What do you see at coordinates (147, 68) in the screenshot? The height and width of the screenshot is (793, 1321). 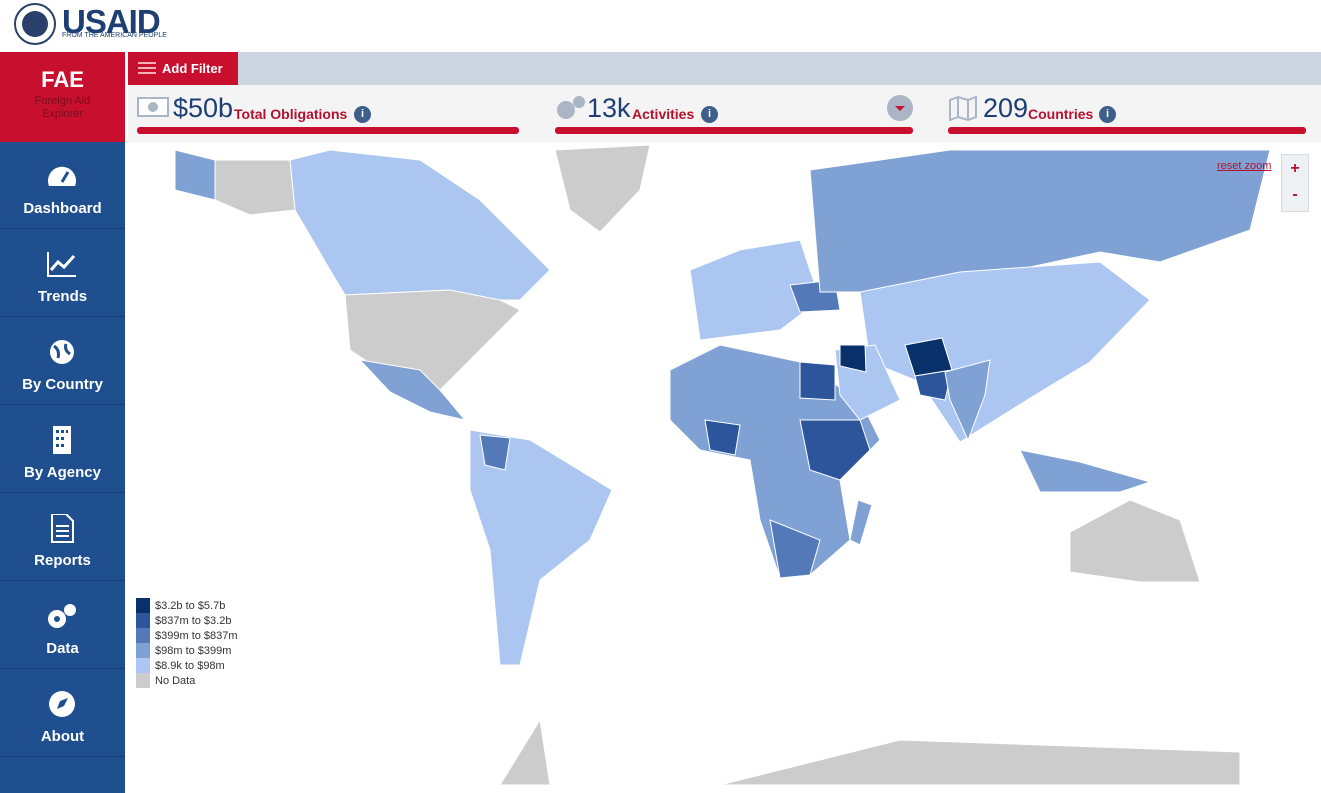 I see `filter-icon` at bounding box center [147, 68].